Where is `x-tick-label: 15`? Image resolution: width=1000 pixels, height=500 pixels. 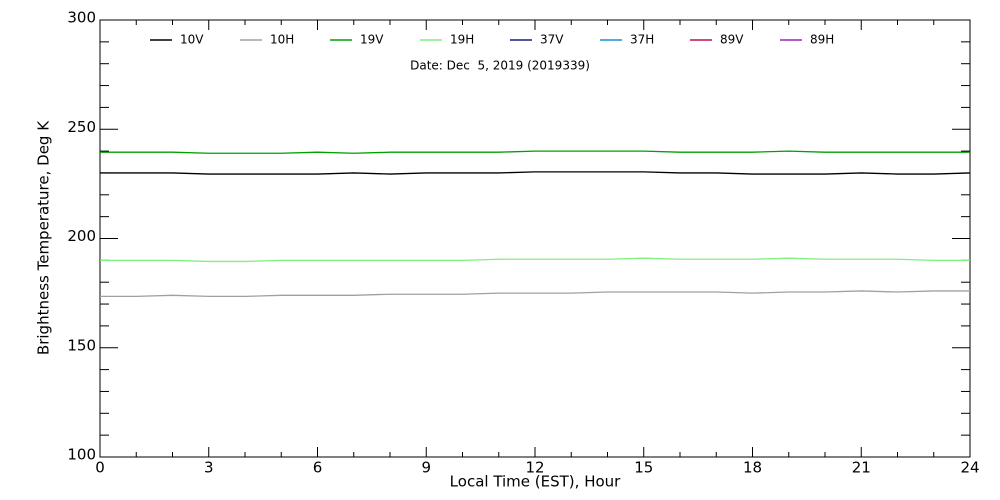 x-tick-label: 15 is located at coordinates (643, 468).